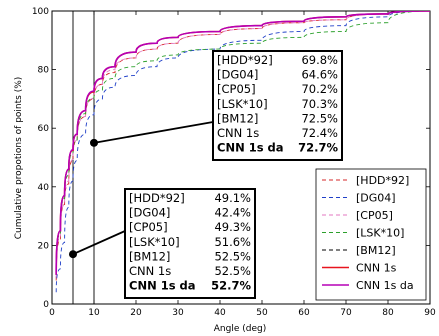 The image size is (439, 336). I want to click on x-axis-label: Angle (deg), so click(240, 329).